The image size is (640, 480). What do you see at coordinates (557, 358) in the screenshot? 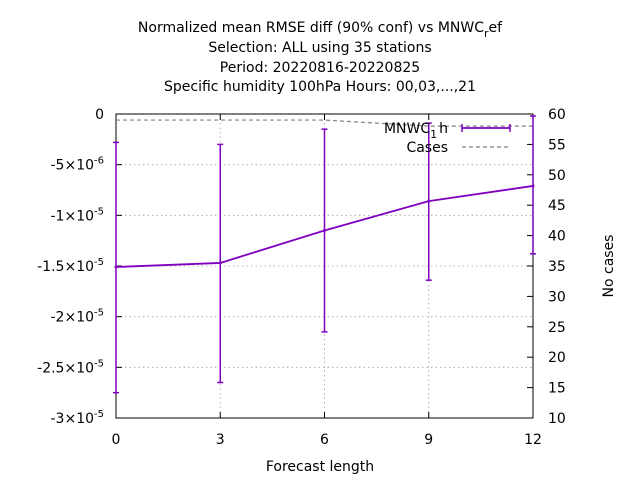
I see `y2-tick-label: 20` at bounding box center [557, 358].